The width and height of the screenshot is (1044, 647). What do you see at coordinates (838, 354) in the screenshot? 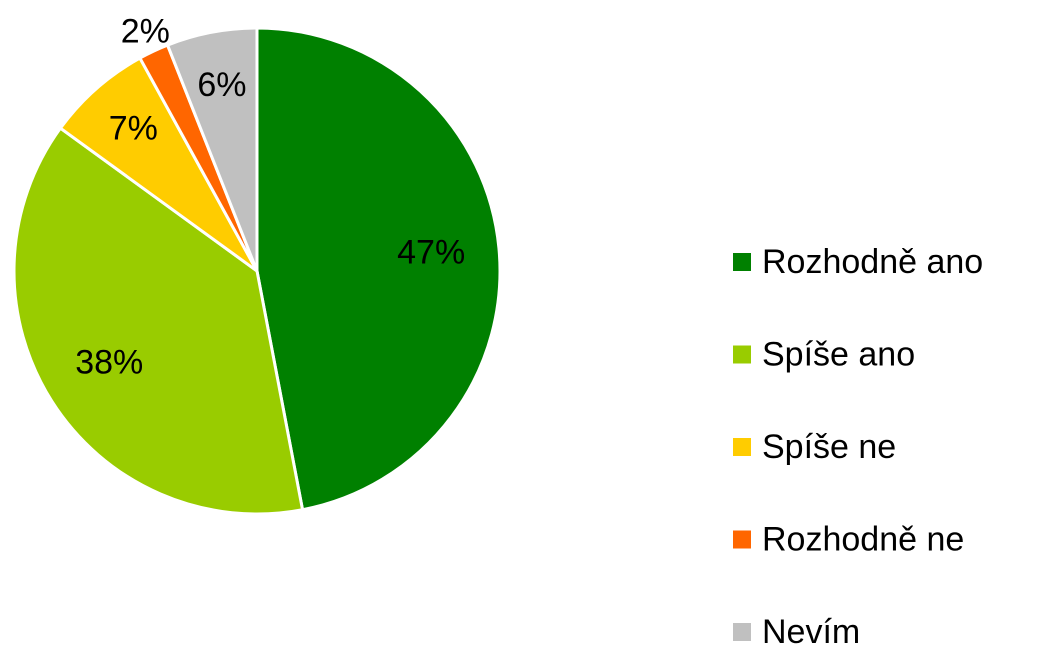
I see `legend-label: Spíše ano` at bounding box center [838, 354].